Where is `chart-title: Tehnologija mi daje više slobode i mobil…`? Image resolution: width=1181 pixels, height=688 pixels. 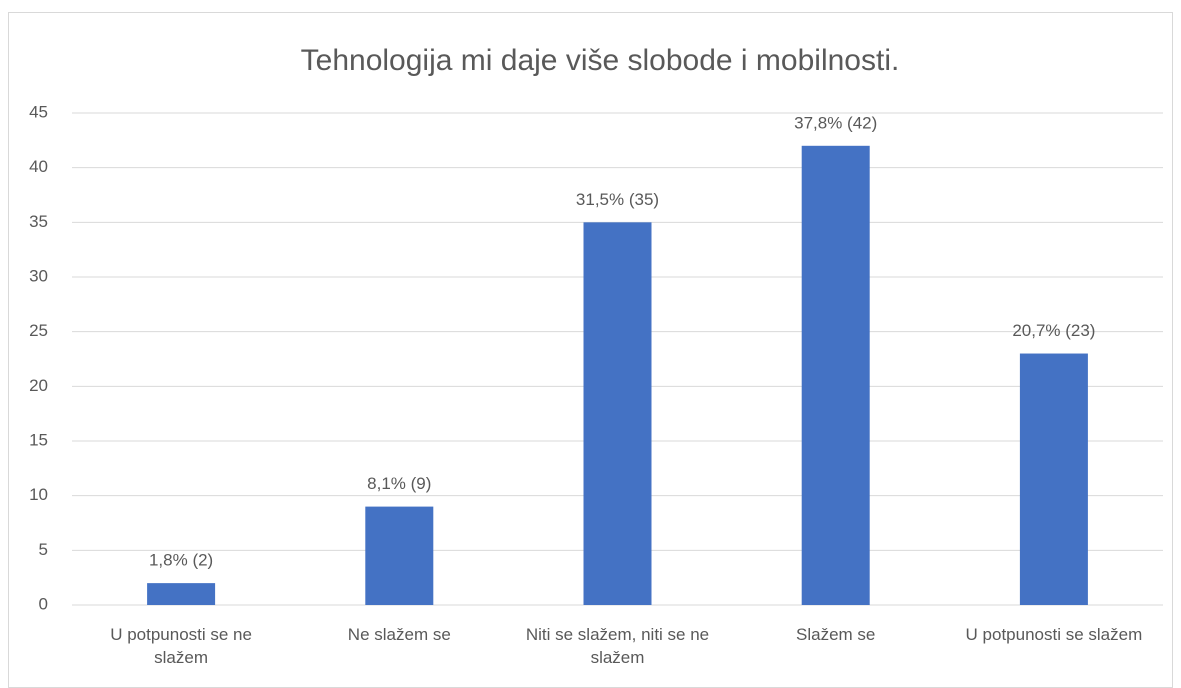
chart-title: Tehnologija mi daje više slobode i mobil… is located at coordinates (600, 60).